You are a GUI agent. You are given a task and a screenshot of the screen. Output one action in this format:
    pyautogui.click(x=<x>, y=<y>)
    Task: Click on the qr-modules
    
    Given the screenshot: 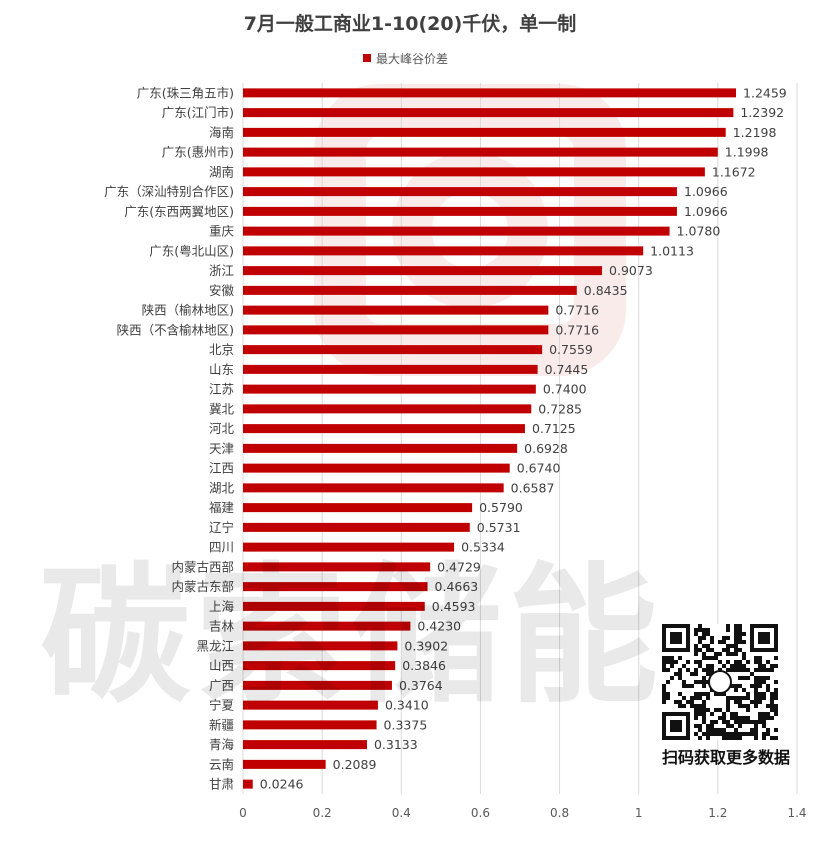 What is the action you would take?
    pyautogui.click(x=720, y=682)
    